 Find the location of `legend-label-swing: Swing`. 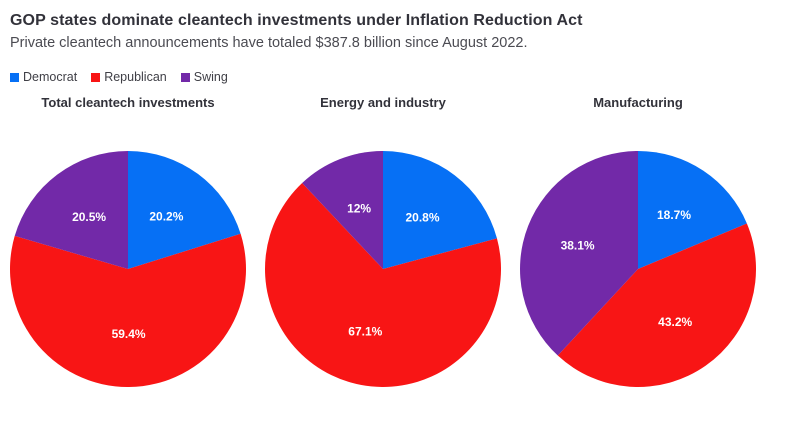

legend-label-swing: Swing is located at coordinates (210, 77).